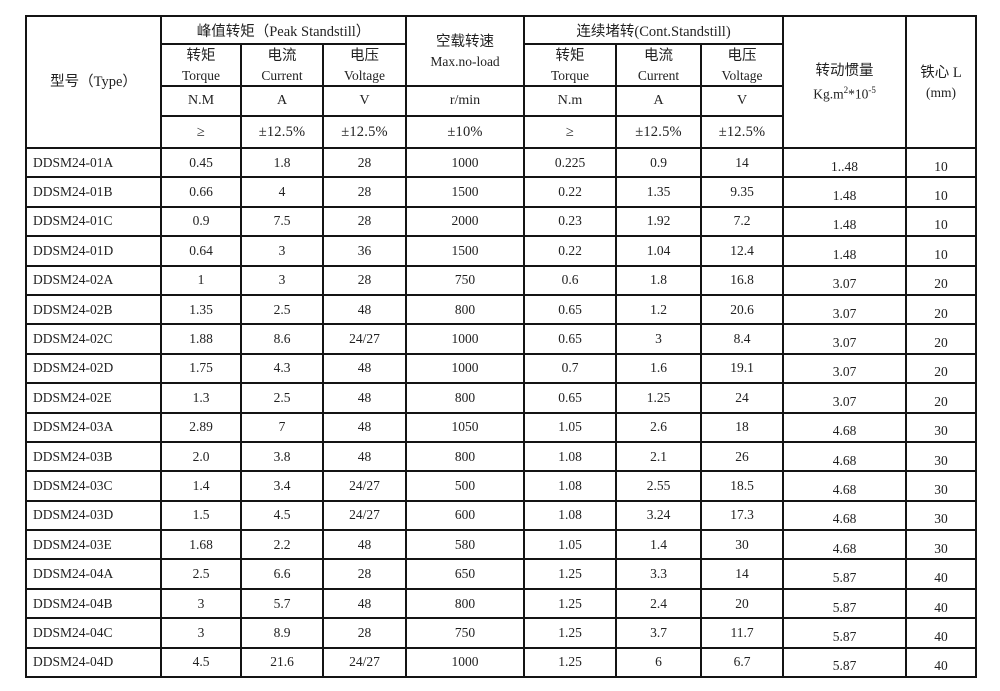 Image resolution: width=1000 pixels, height=691 pixels. I want to click on inertia-unit-base1: Kg.m, so click(828, 94).